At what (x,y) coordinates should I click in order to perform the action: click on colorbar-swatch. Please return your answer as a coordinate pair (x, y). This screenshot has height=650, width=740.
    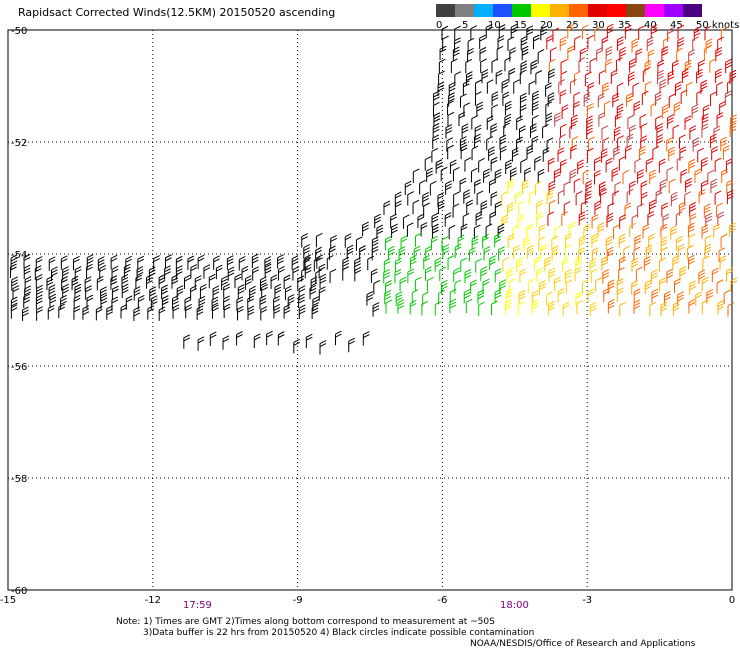
    Looking at the image, I should click on (483, 10).